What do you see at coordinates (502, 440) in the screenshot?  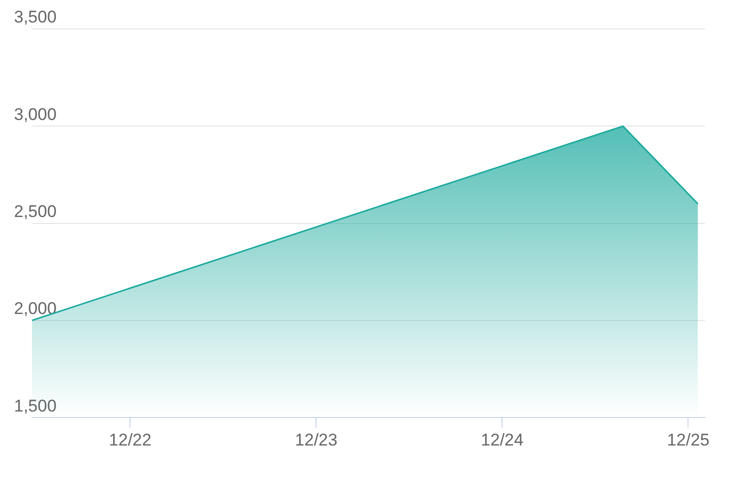 I see `x-tick-label: 12/24` at bounding box center [502, 440].